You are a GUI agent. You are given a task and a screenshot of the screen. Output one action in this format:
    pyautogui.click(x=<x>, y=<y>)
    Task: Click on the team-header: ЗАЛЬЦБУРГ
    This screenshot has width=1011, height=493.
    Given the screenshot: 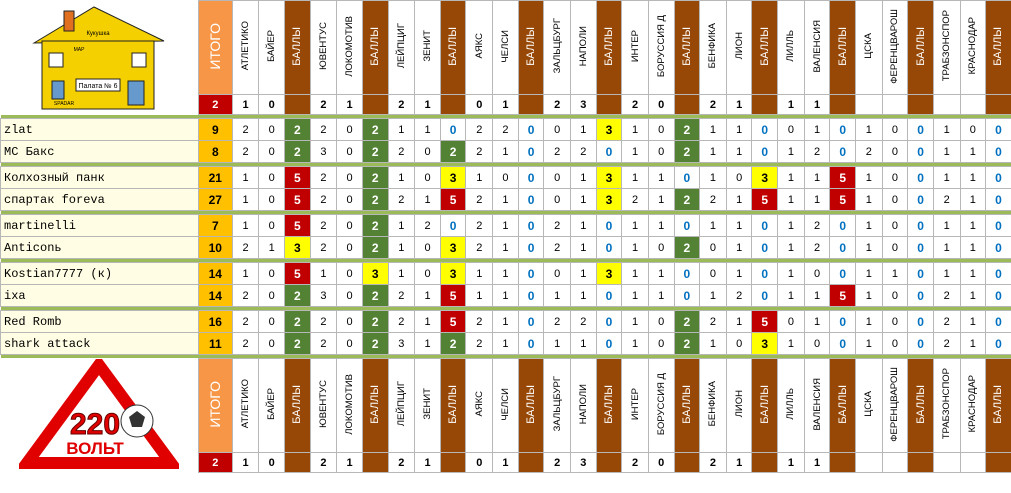 What is the action you would take?
    pyautogui.click(x=557, y=405)
    